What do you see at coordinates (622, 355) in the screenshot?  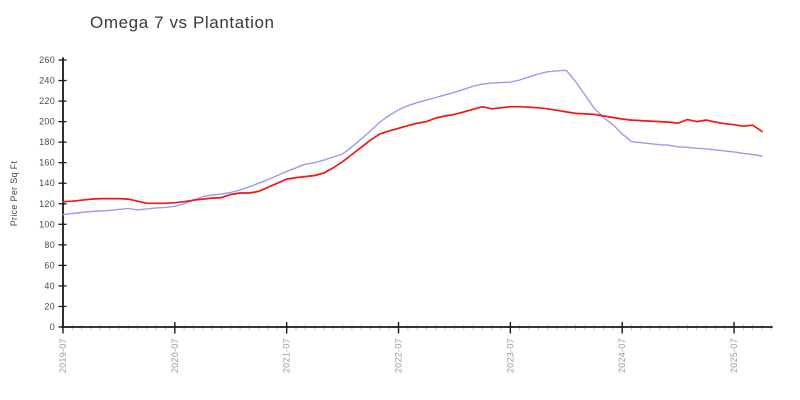 I see `x-tick-label: 2024-07` at bounding box center [622, 355].